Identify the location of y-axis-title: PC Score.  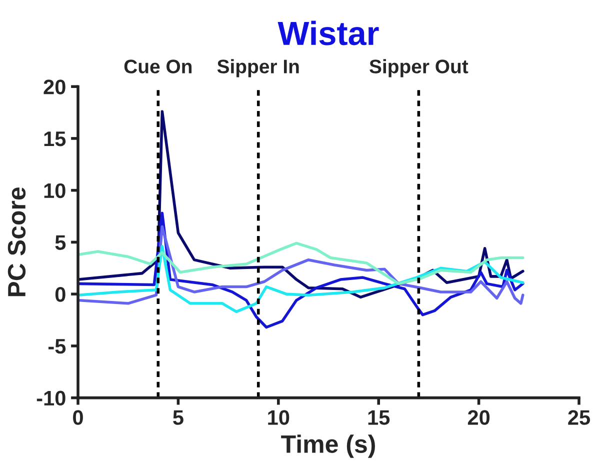
(17, 241).